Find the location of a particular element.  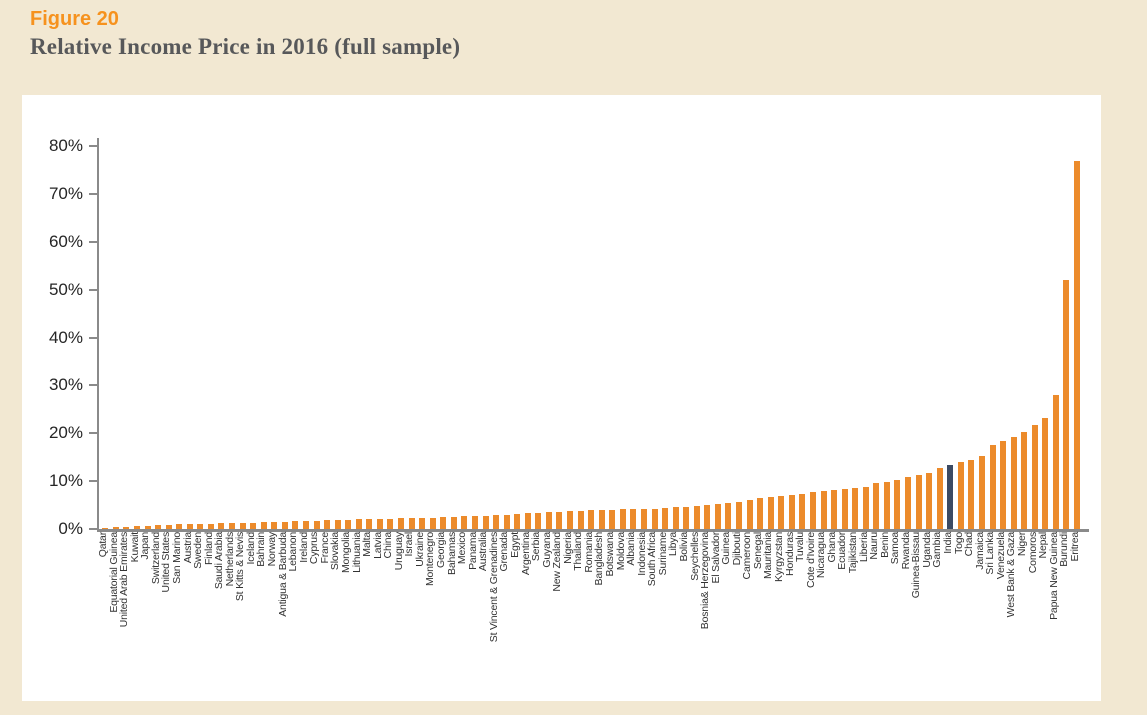

bar-albania is located at coordinates (633, 519).